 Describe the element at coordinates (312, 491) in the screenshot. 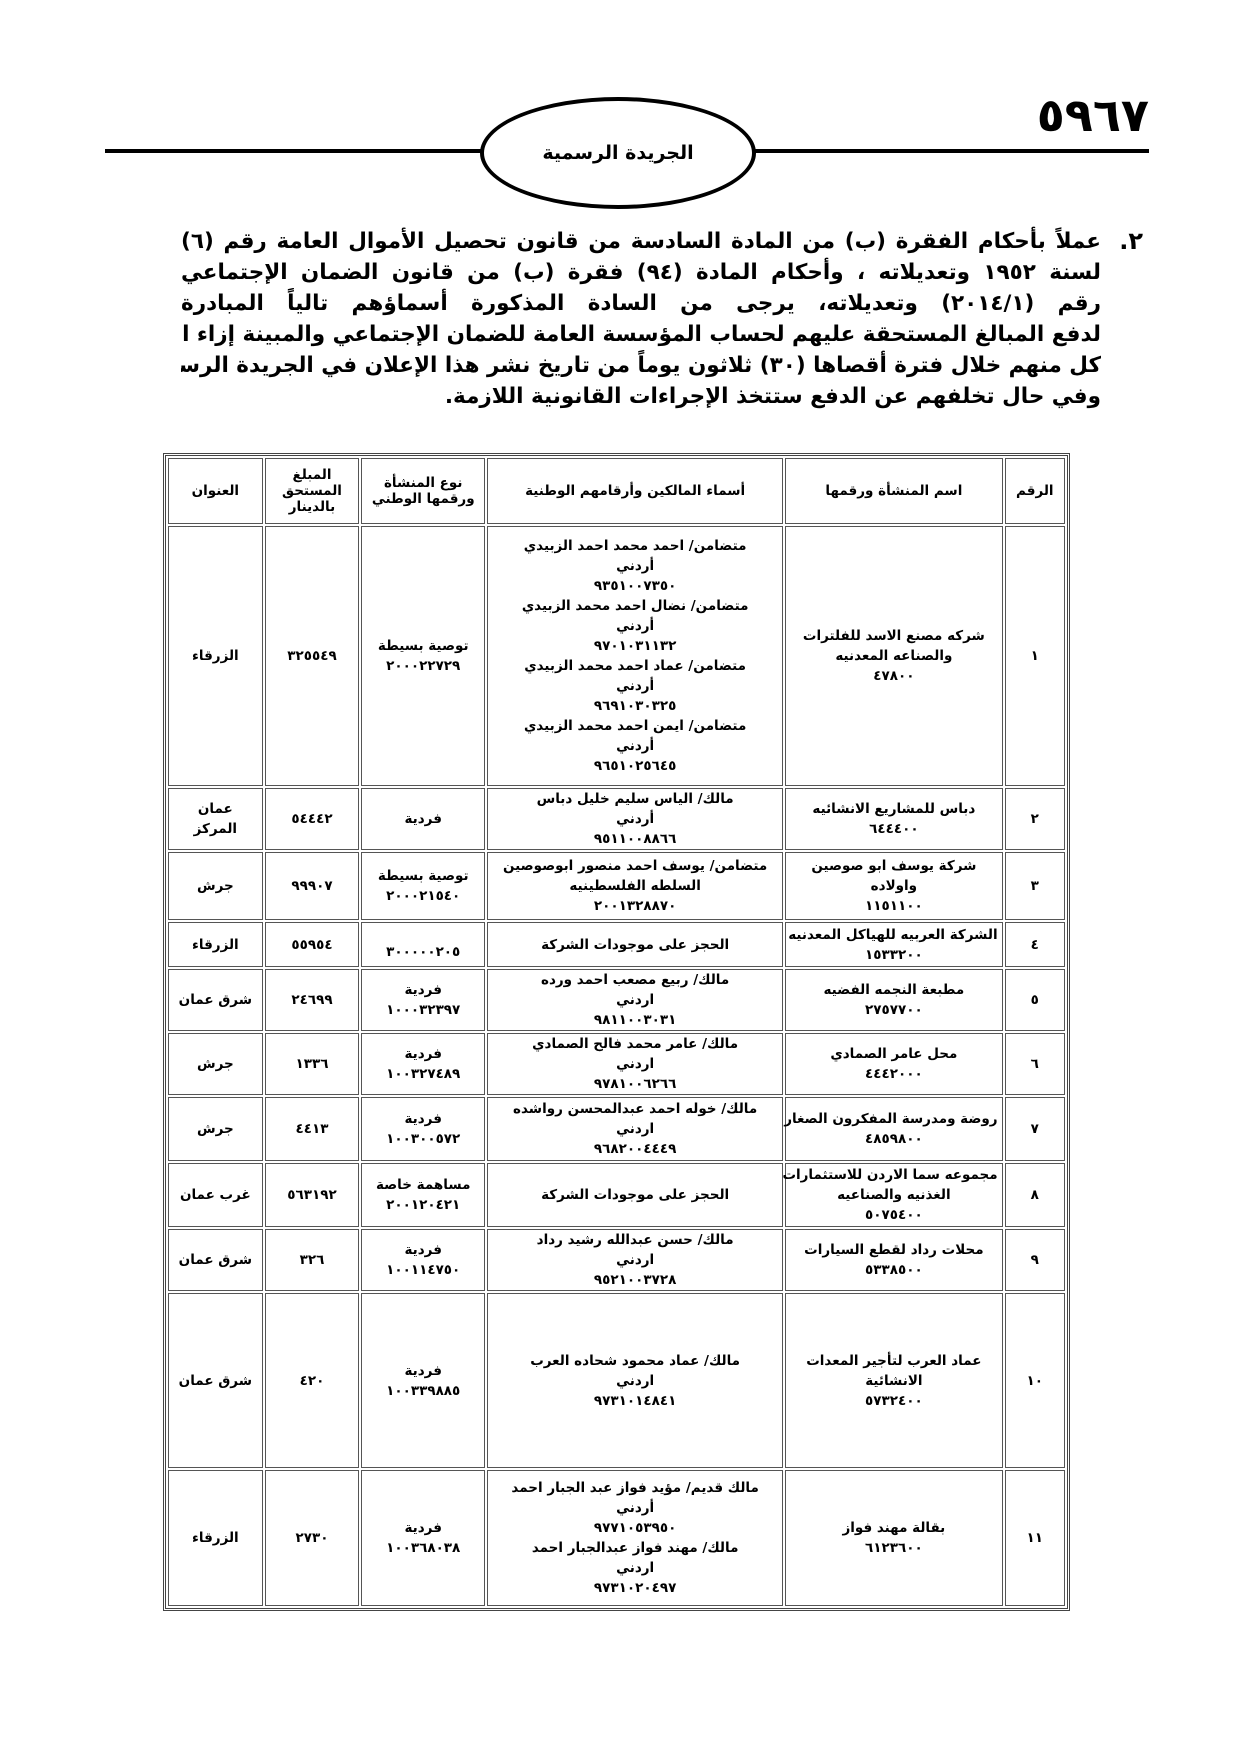

I see `header-amount: المبلغ المستحق بالدينار` at that location.